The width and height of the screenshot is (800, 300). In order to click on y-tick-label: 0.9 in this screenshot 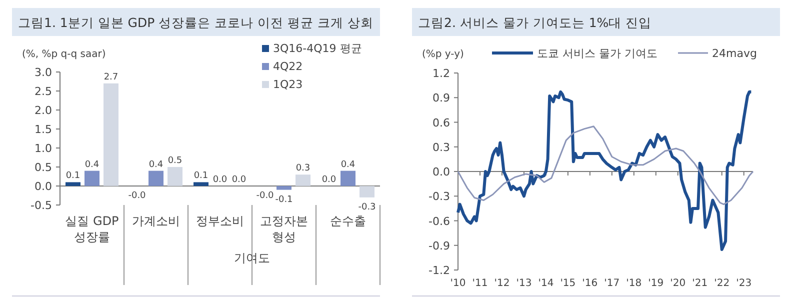, I will do `click(441, 98)`.